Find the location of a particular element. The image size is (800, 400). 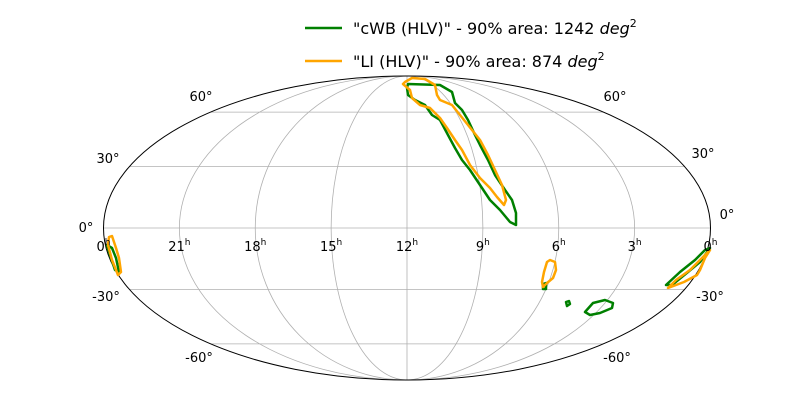

ra-tick-label: 18h is located at coordinates (255, 246).